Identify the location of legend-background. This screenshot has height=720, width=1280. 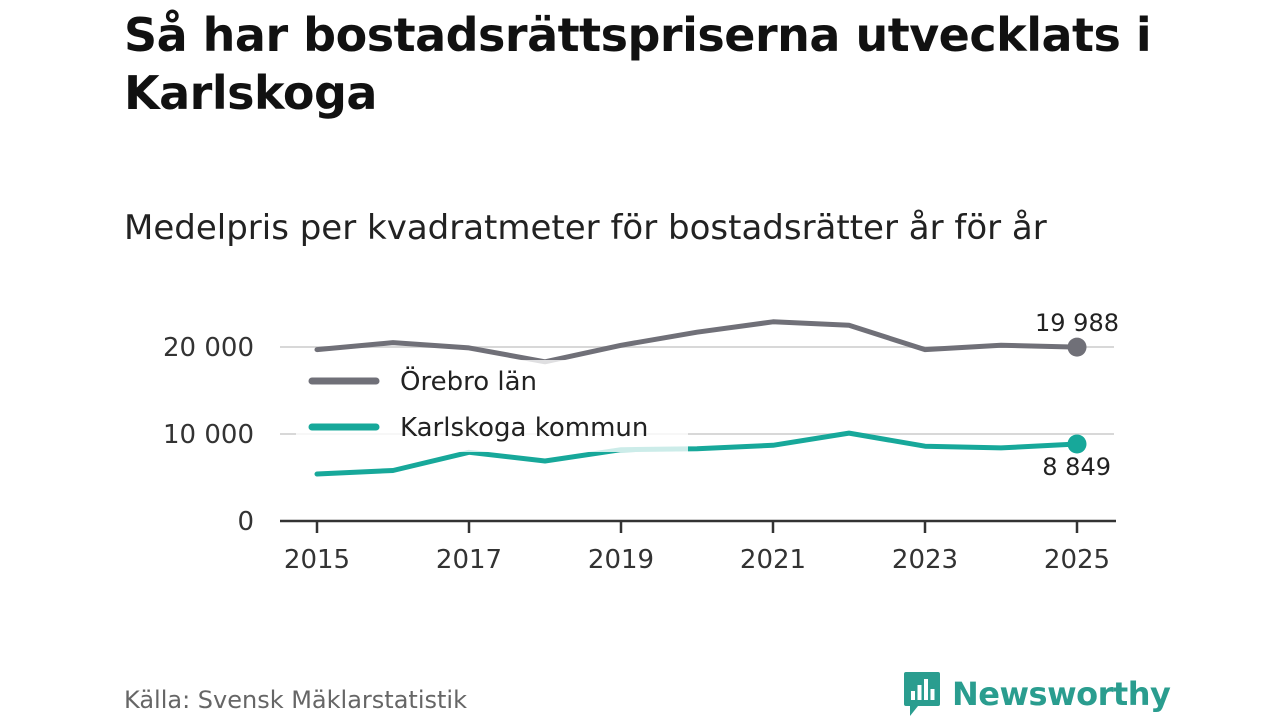
(492, 406).